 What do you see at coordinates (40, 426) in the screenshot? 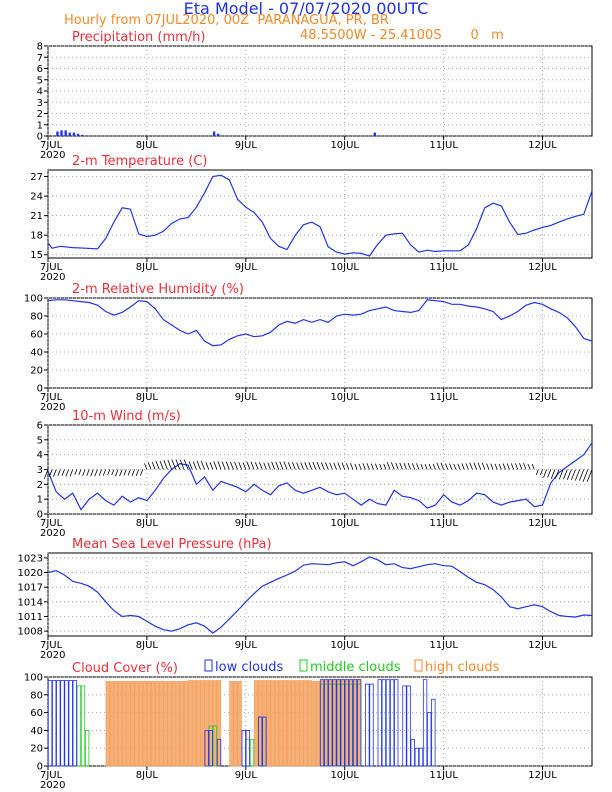
I see `y-tick-label: 6` at bounding box center [40, 426].